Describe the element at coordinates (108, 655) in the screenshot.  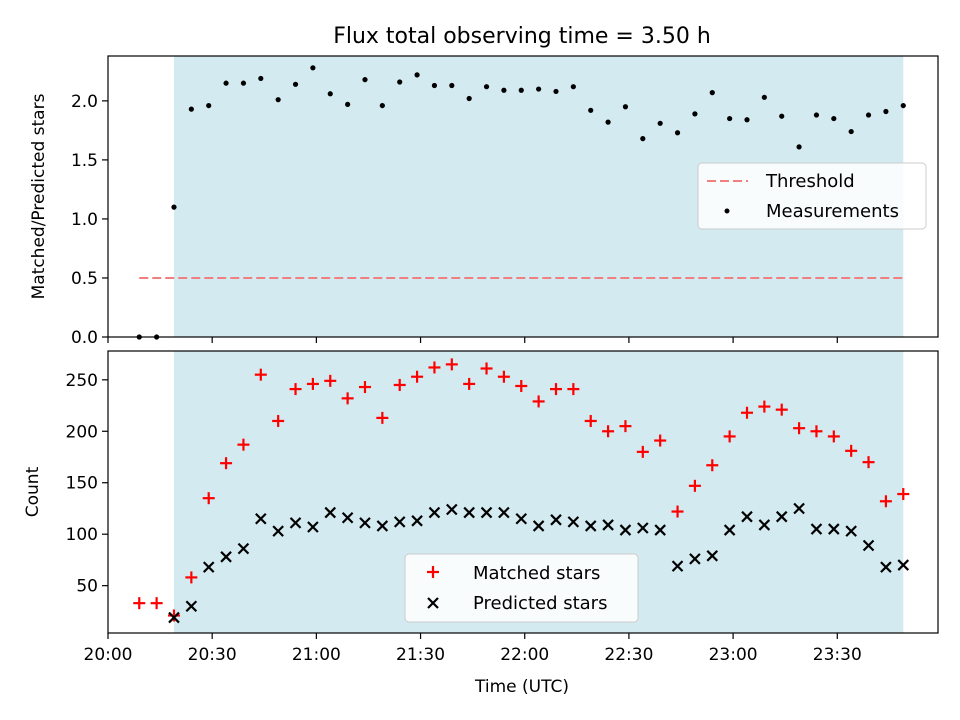
I see `x-tick-label: 20:00` at that location.